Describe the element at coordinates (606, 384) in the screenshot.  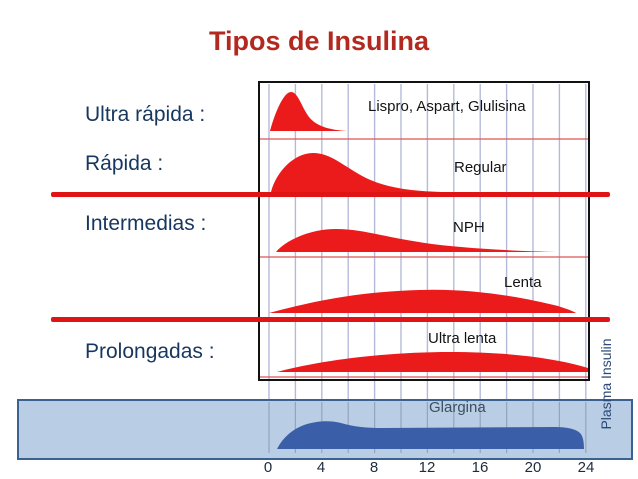
I see `y-axis-label-plasma-insulin: Plasma Insulin` at that location.